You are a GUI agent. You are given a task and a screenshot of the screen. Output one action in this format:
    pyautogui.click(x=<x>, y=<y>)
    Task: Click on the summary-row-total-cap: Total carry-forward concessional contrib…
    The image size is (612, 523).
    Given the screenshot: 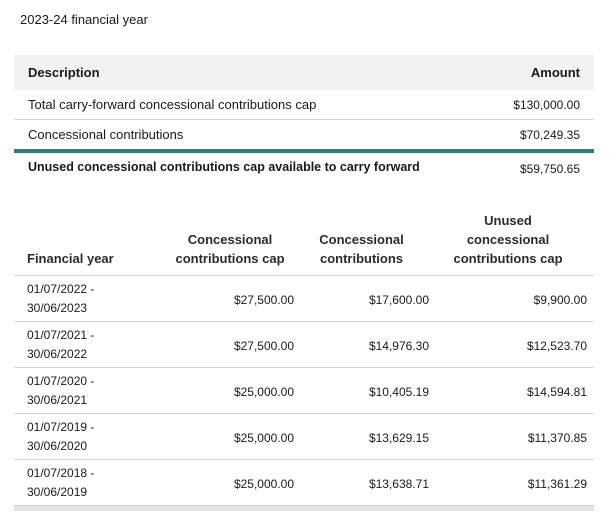 What is the action you would take?
    pyautogui.click(x=304, y=104)
    